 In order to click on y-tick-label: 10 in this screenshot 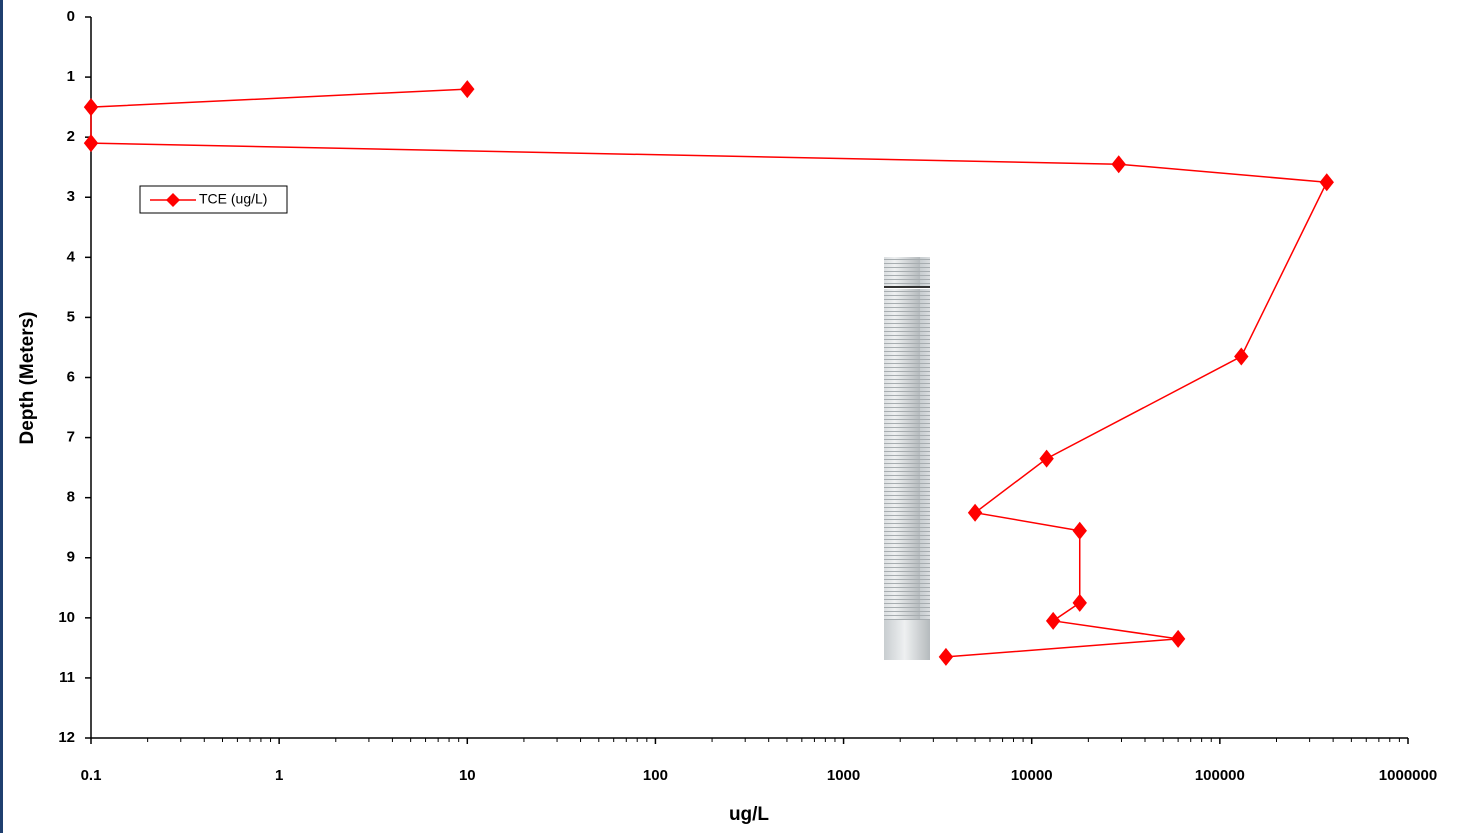, I will do `click(66, 617)`.